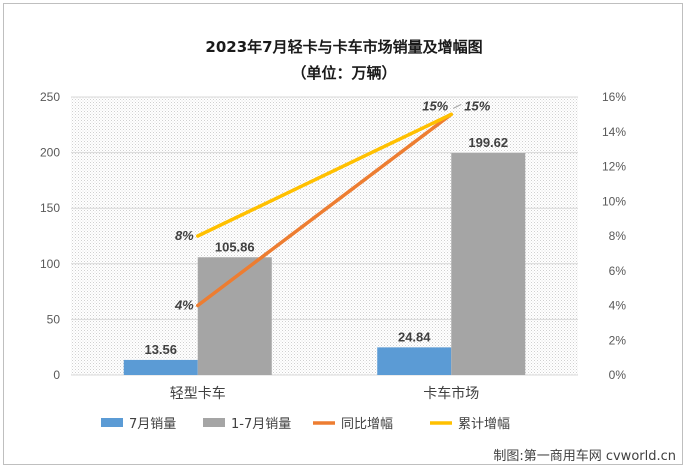 The width and height of the screenshot is (688, 470). What do you see at coordinates (50, 153) in the screenshot?
I see `left-tick-label: 200` at bounding box center [50, 153].